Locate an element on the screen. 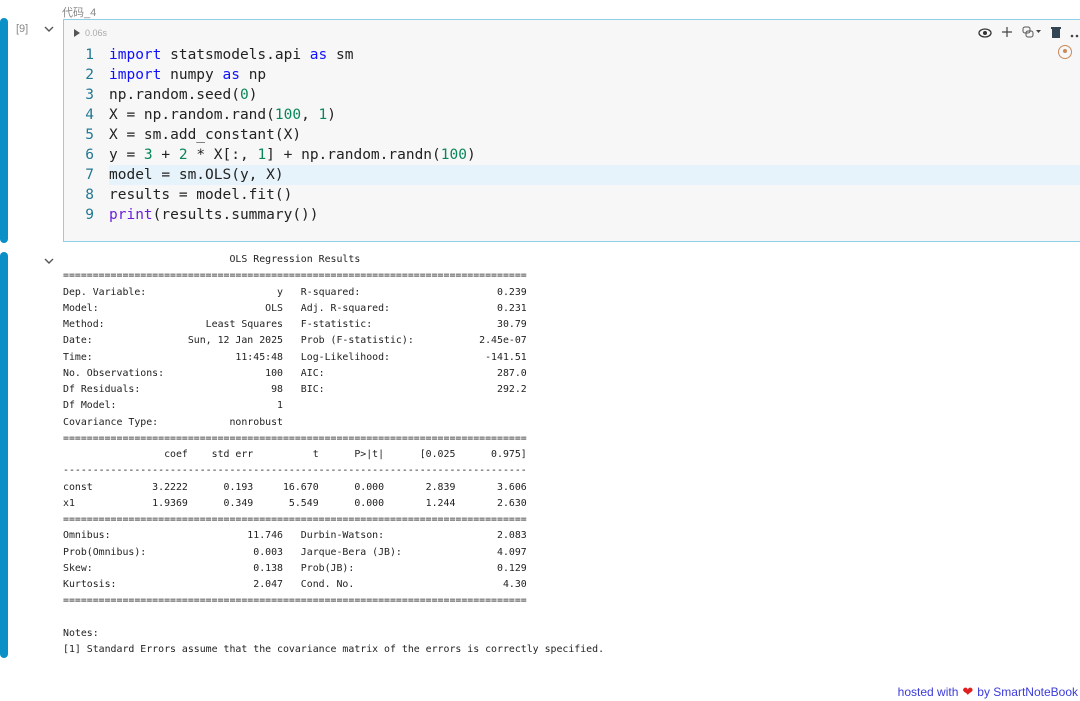  line-number: 7 is located at coordinates (79, 175).